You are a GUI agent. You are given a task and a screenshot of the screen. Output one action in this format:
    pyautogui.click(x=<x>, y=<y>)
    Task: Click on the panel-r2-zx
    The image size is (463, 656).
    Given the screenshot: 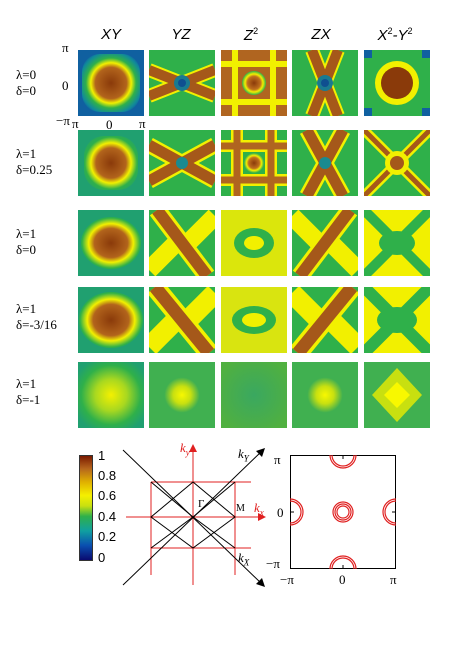 What is the action you would take?
    pyautogui.click(x=325, y=163)
    